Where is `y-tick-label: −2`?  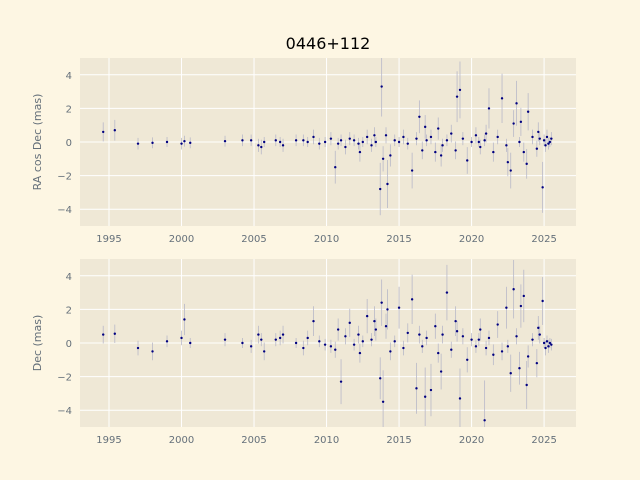
y-tick-label: −2 is located at coordinates (64, 378).